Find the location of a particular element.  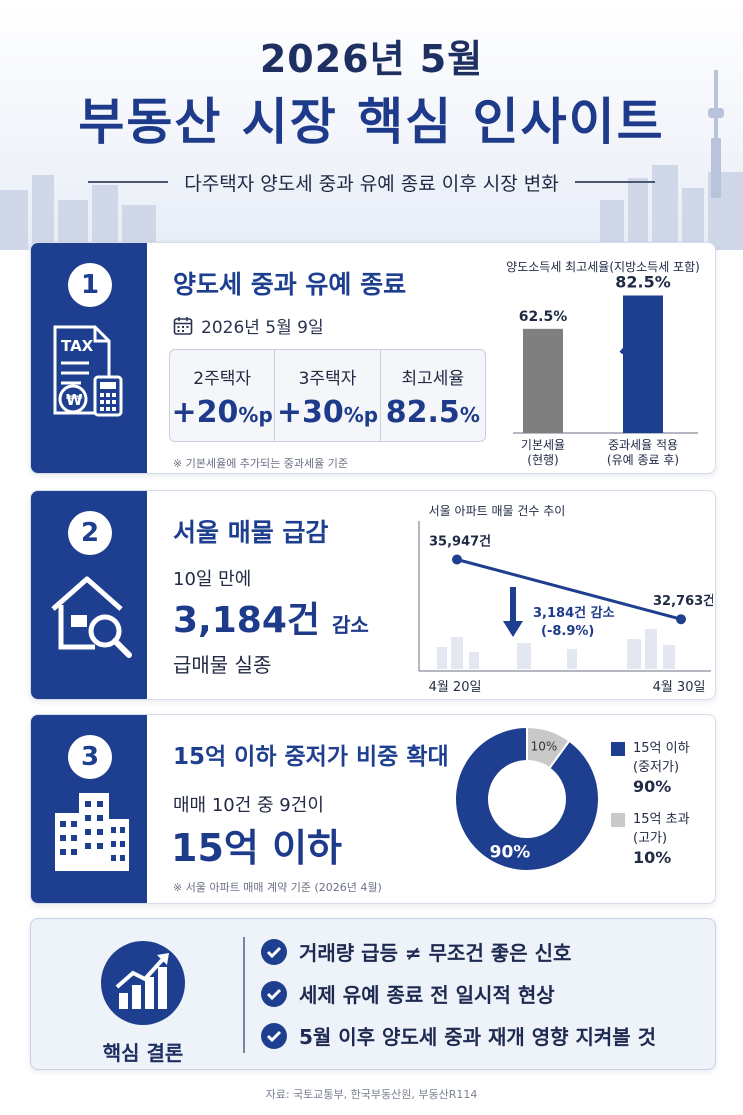

increase-arrow-icon is located at coordinates (632, 341).